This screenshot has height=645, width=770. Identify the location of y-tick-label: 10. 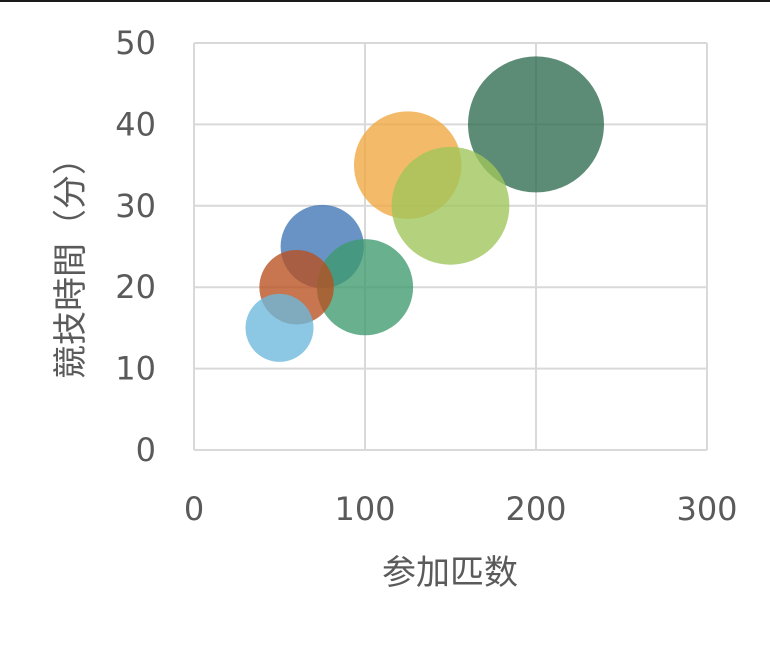
(135, 369).